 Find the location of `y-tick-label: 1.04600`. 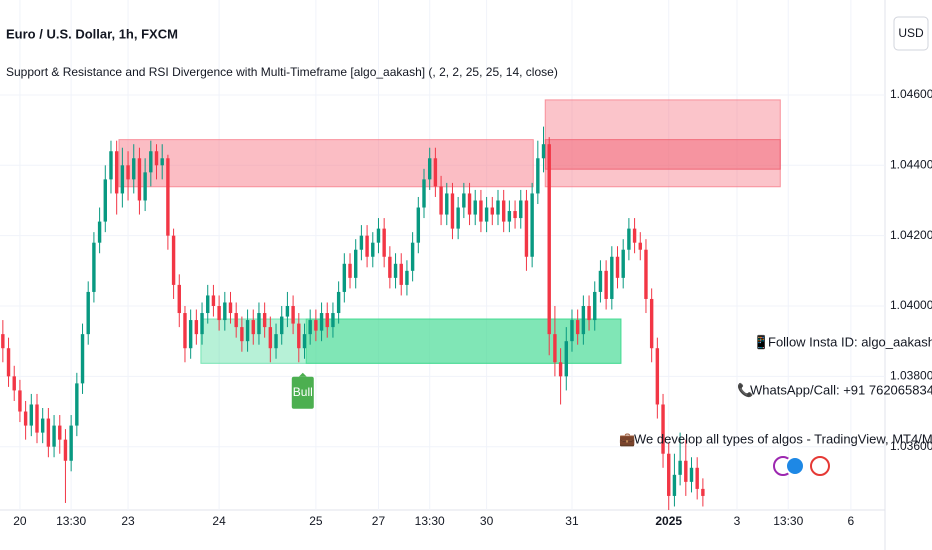

y-tick-label: 1.04600 is located at coordinates (911, 94).